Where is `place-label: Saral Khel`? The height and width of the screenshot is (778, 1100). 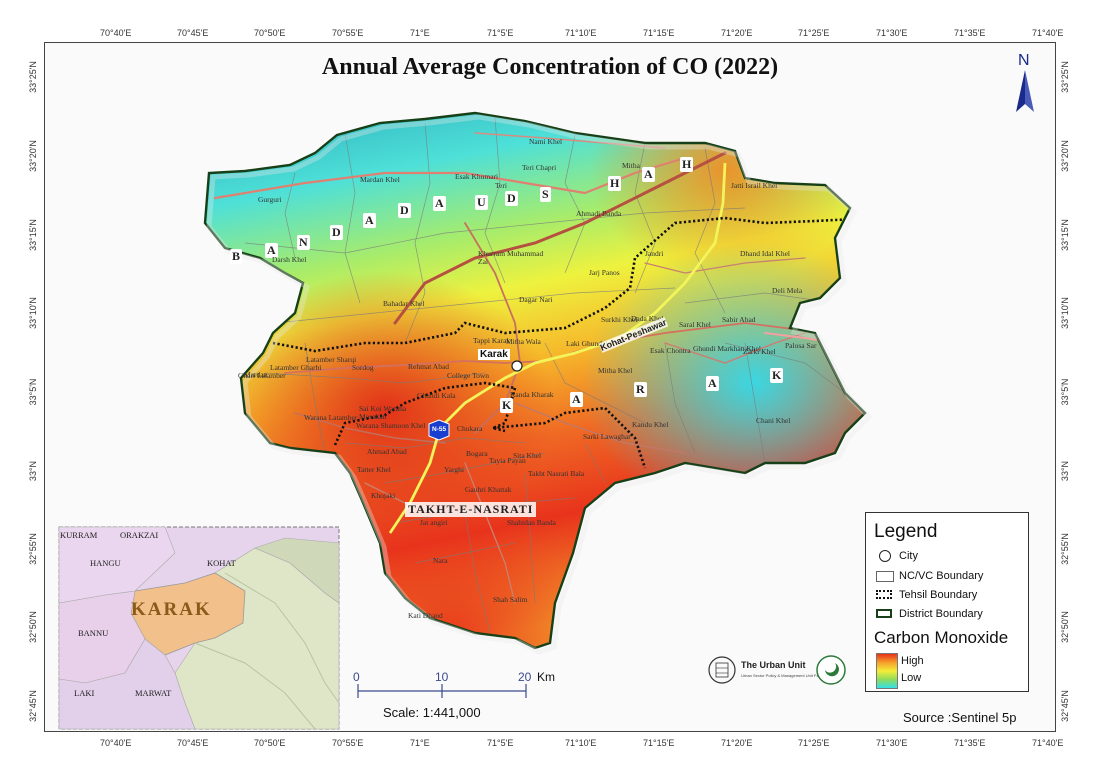
place-label: Saral Khel is located at coordinates (695, 324).